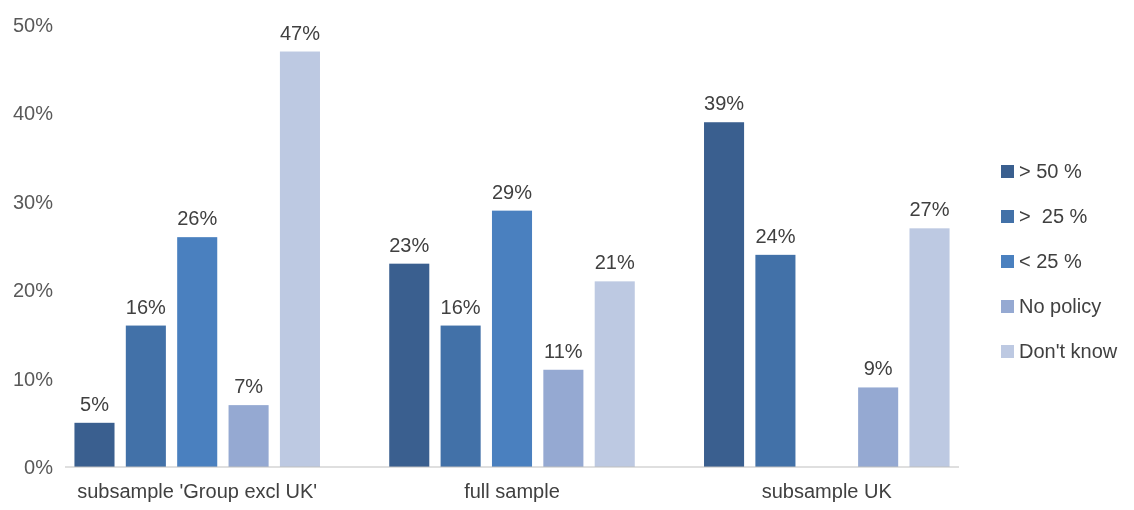 This screenshot has width=1134, height=510. I want to click on y-tick-label: 0%, so click(39, 467).